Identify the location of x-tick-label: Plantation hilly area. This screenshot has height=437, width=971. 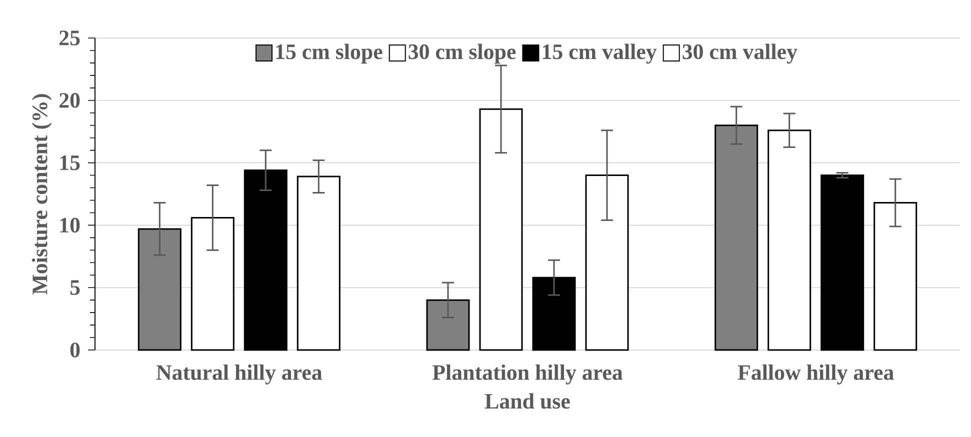
(527, 374).